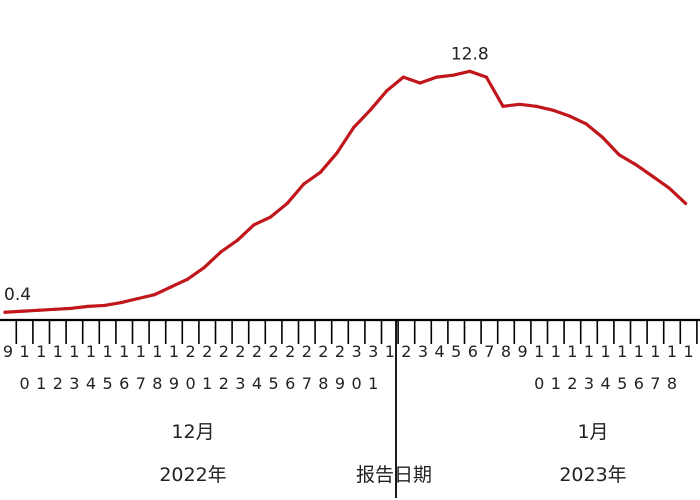 The width and height of the screenshot is (700, 500). What do you see at coordinates (622, 383) in the screenshot?
I see `x-tick-label: 5` at bounding box center [622, 383].